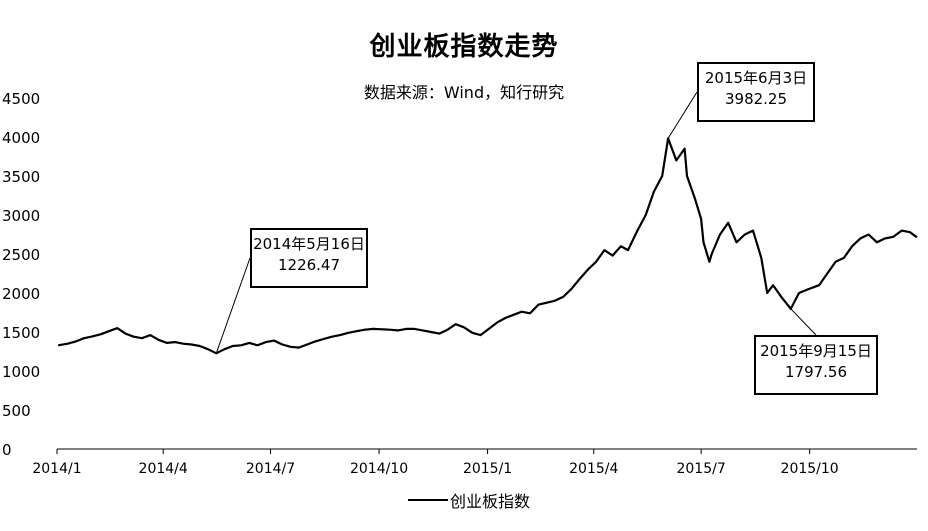 This screenshot has width=928, height=531. I want to click on annotation-low-2014-value: 1226.47, so click(309, 265).